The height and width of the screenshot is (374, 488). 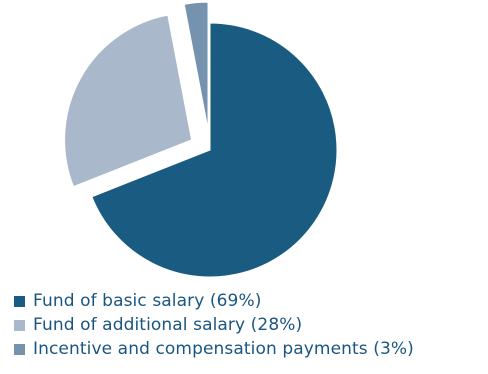 I want to click on pie-slice-incentive-payments, so click(x=196, y=65).